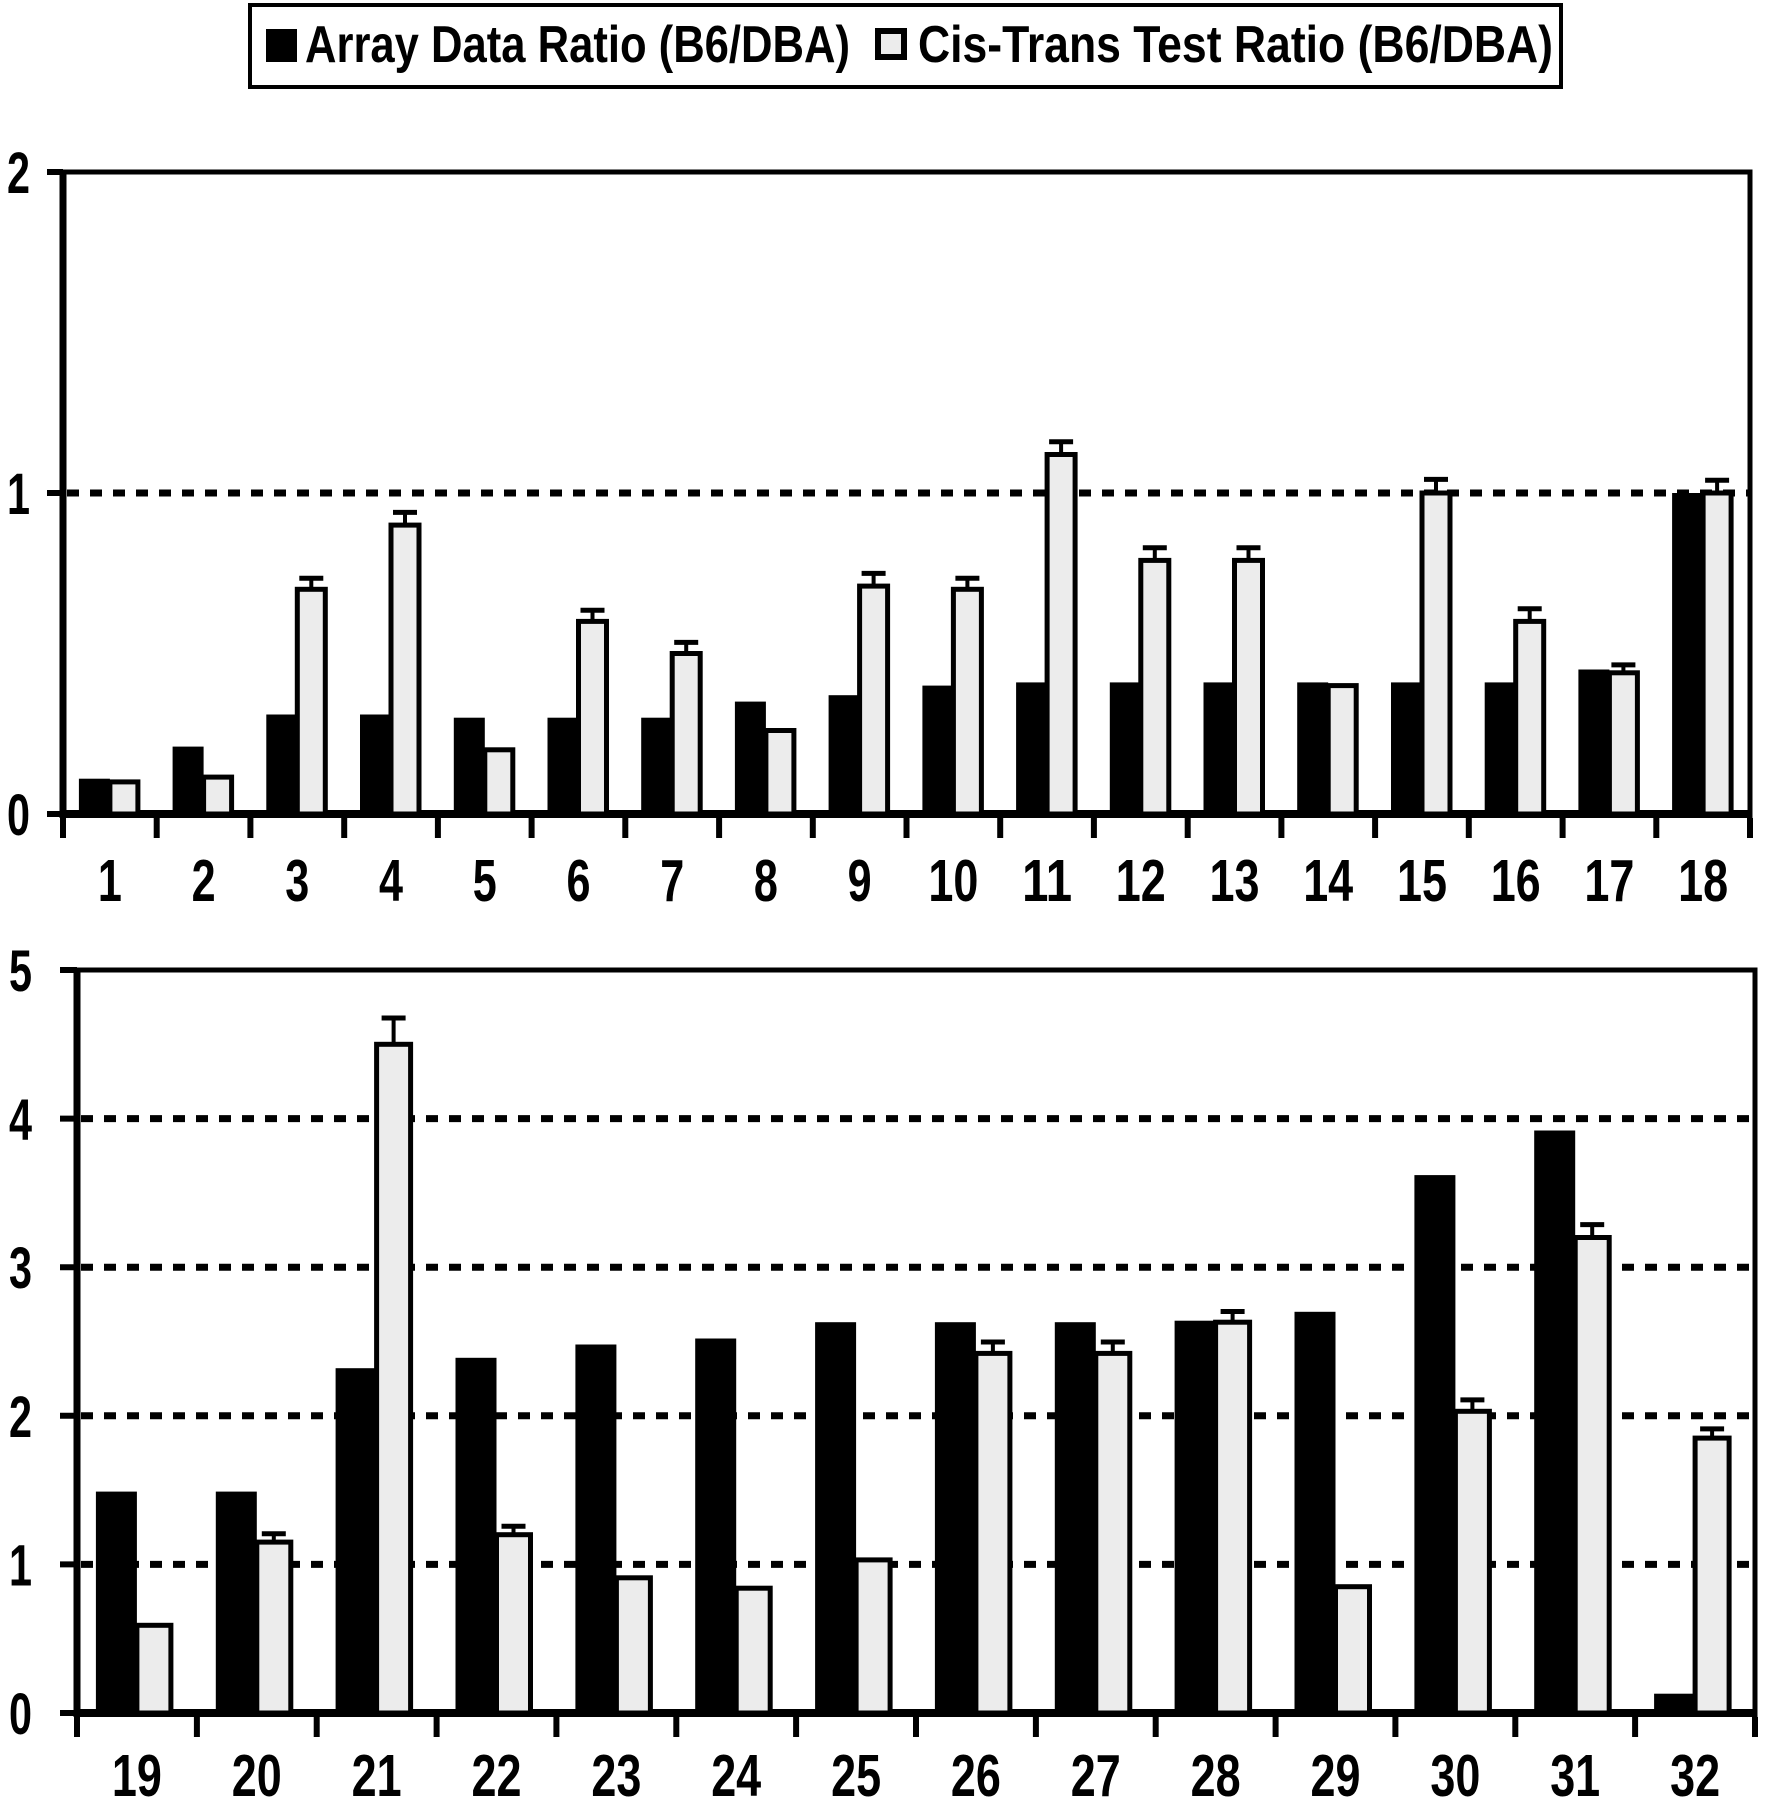 The height and width of the screenshot is (1805, 1766). I want to click on svg-text: 32, so click(1695, 1771).